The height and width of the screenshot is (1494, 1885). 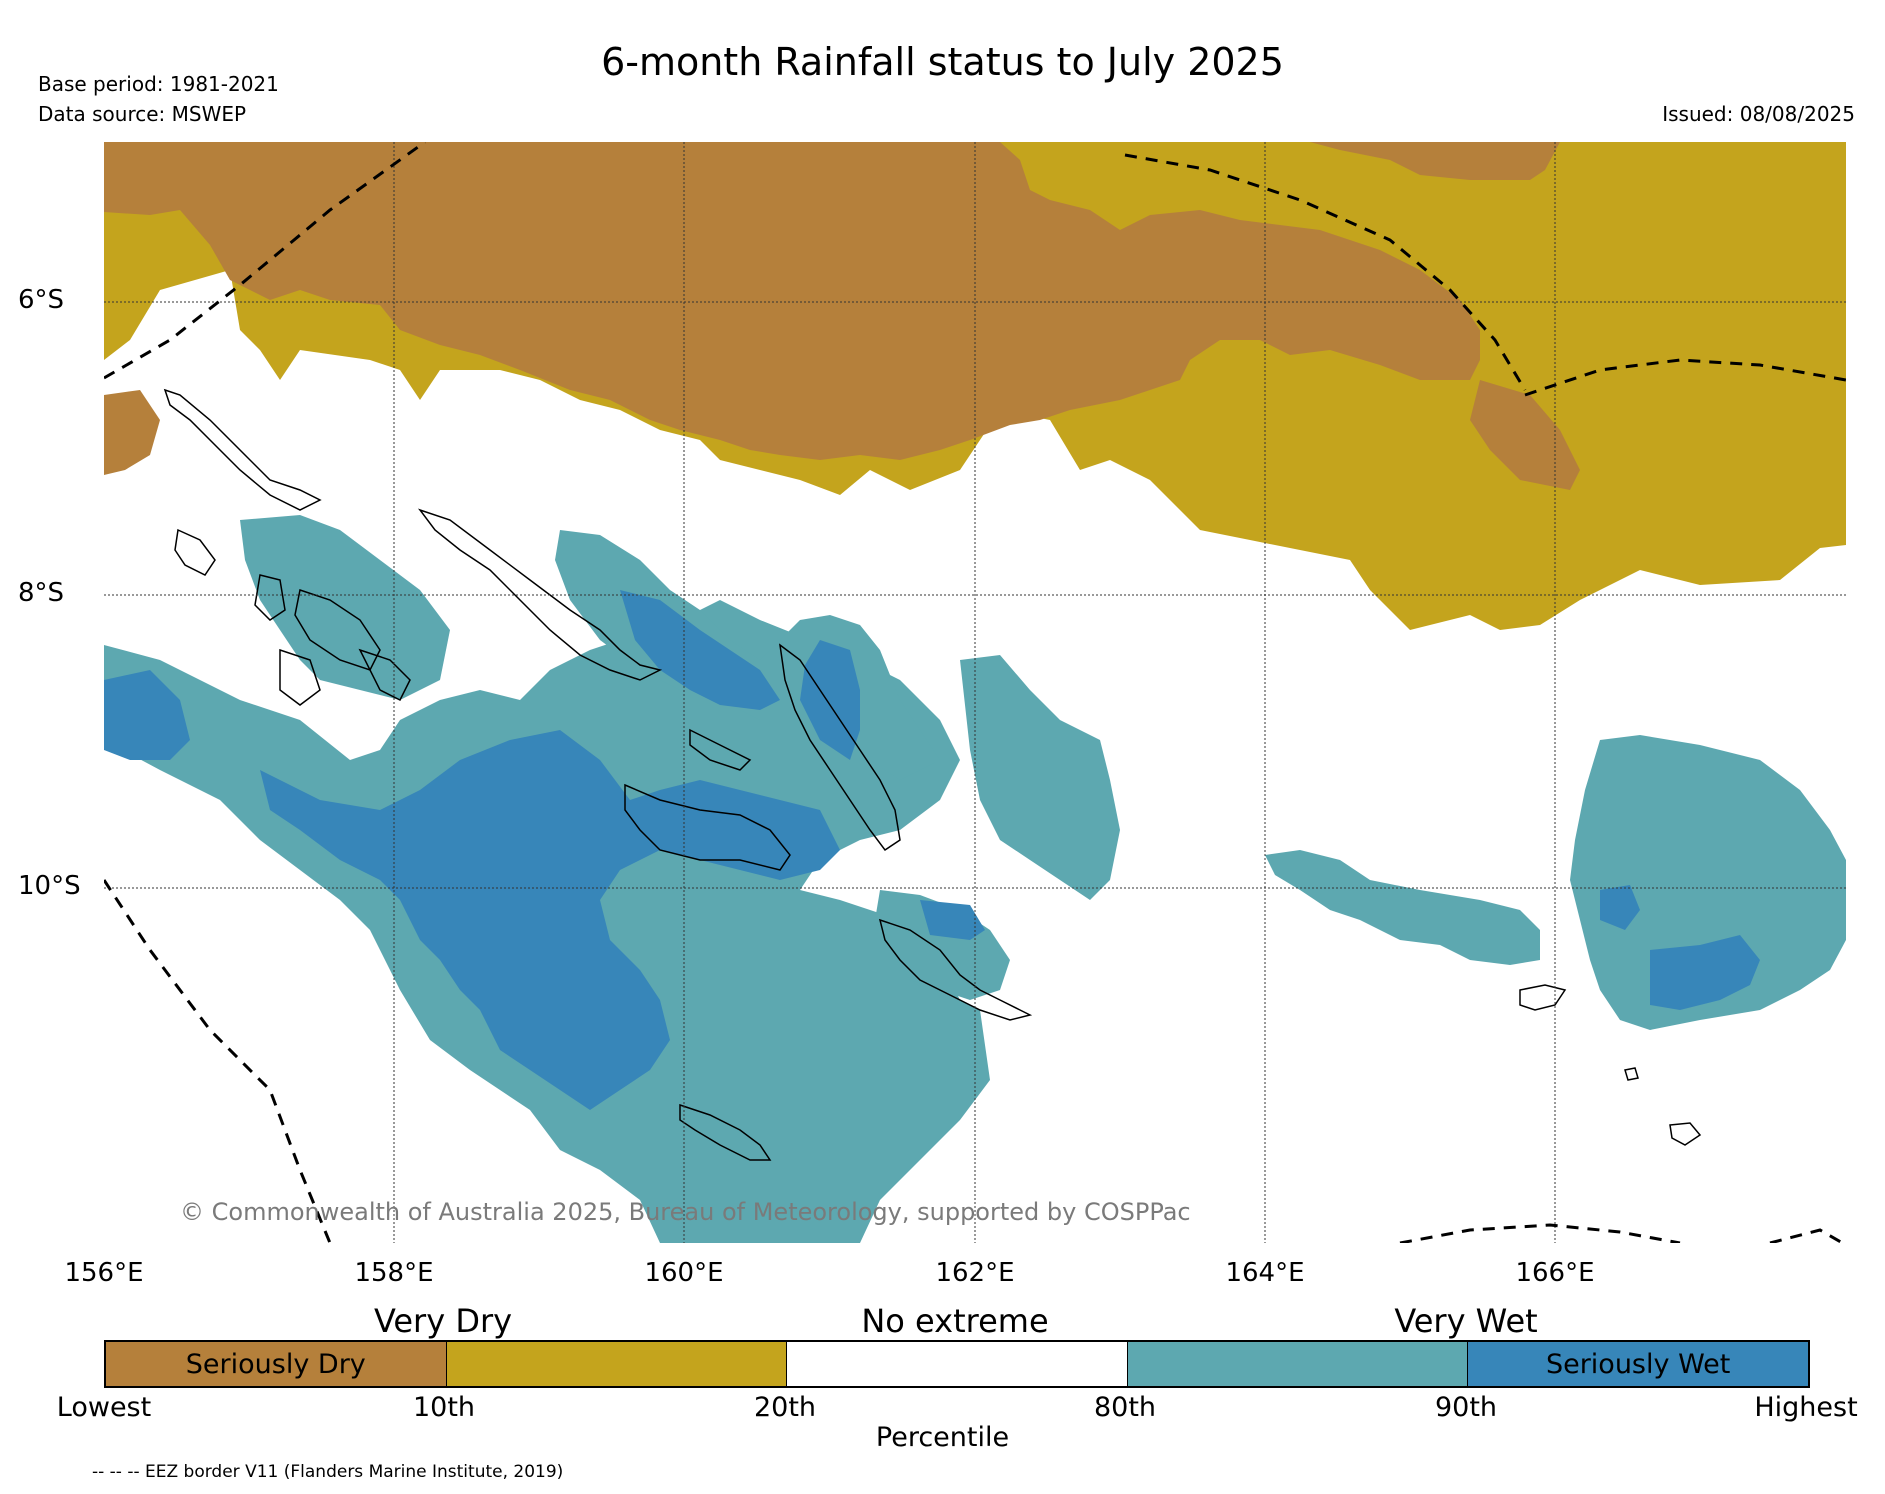 What do you see at coordinates (132, 432) in the screenshot?
I see `seriously-dry-west-region` at bounding box center [132, 432].